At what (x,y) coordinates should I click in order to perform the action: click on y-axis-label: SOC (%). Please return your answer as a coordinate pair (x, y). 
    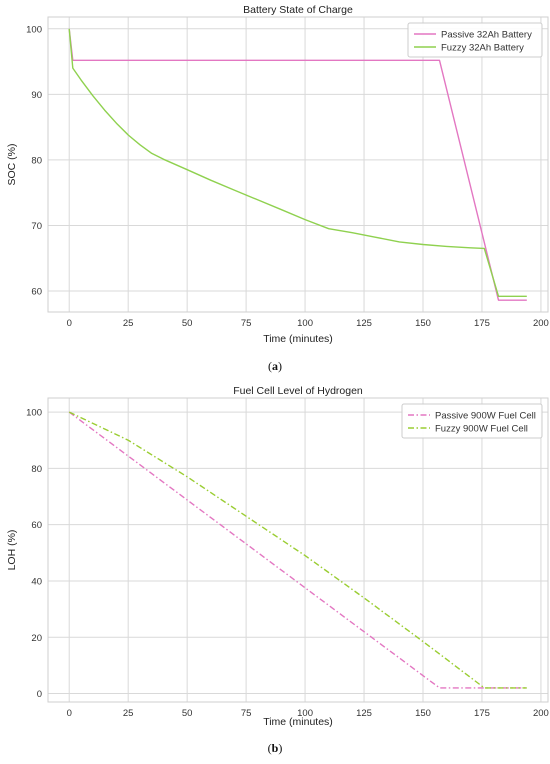
    Looking at the image, I should click on (12, 165).